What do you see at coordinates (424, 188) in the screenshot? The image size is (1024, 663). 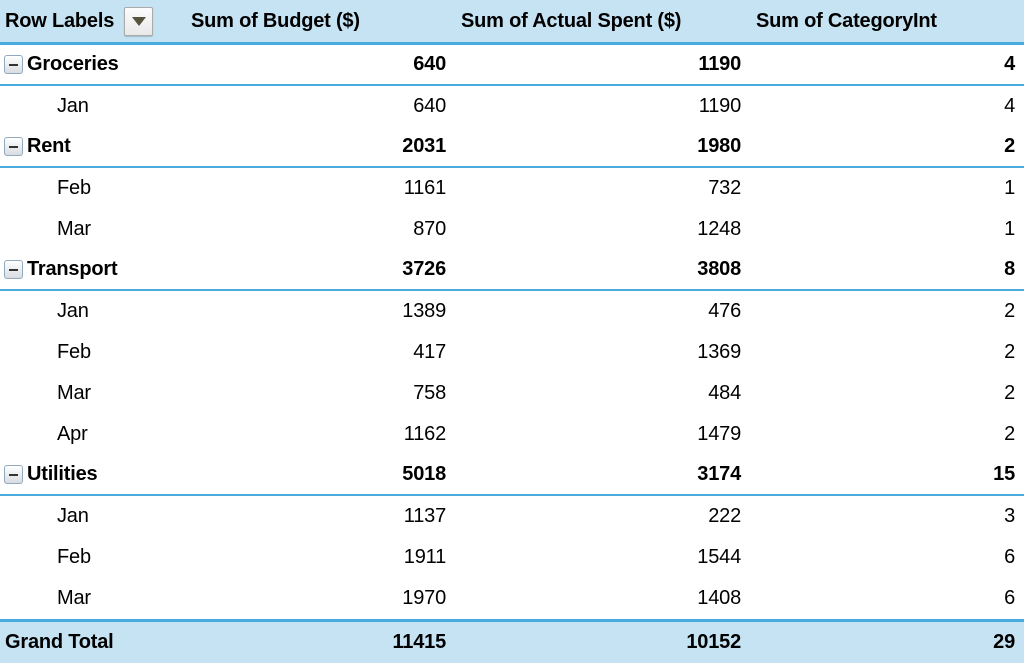 I see `budget-cell: 1161` at bounding box center [424, 188].